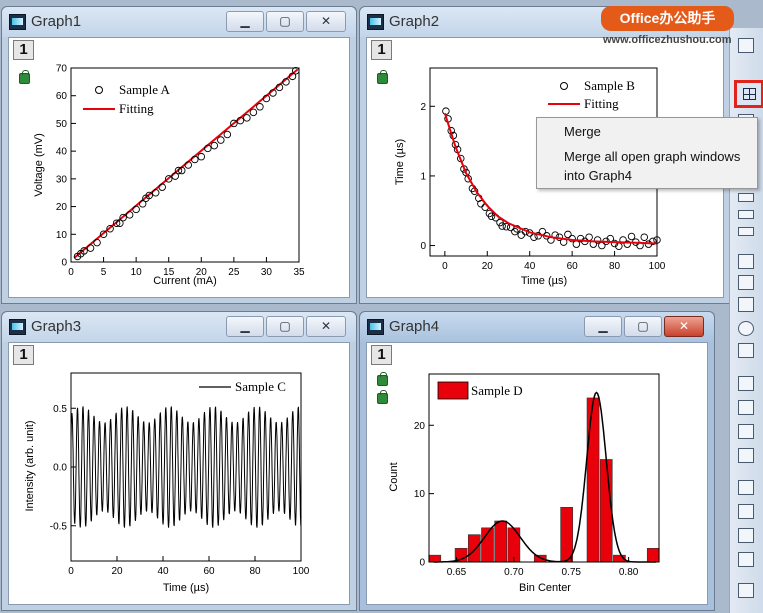 This screenshot has width=763, height=613. What do you see at coordinates (185, 281) in the screenshot?
I see `x-axis-label: Current (mA)` at bounding box center [185, 281].